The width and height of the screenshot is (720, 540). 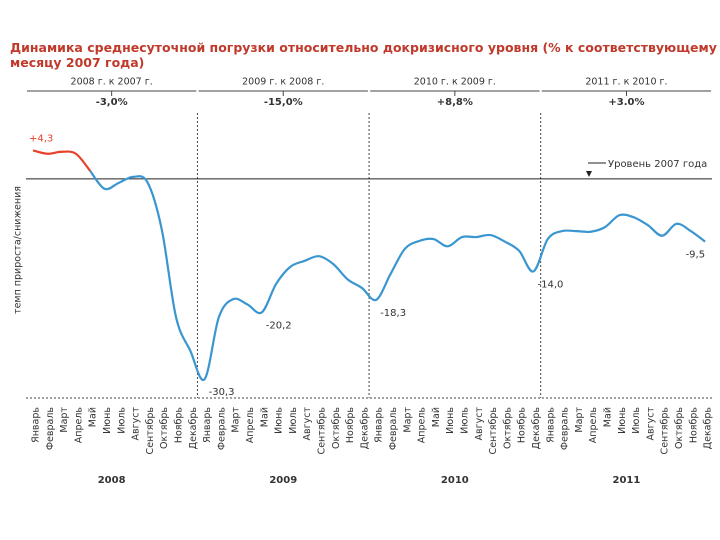 I want to click on period-value: -15,0%, so click(x=283, y=102).